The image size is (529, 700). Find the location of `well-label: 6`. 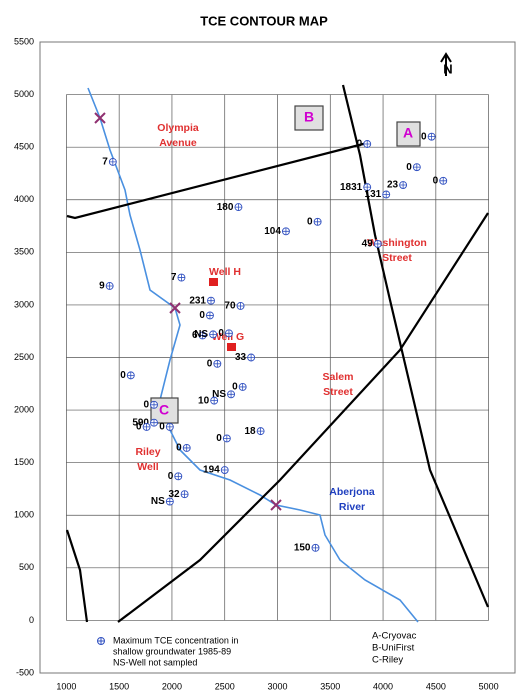

well-label: 6 is located at coordinates (195, 335).